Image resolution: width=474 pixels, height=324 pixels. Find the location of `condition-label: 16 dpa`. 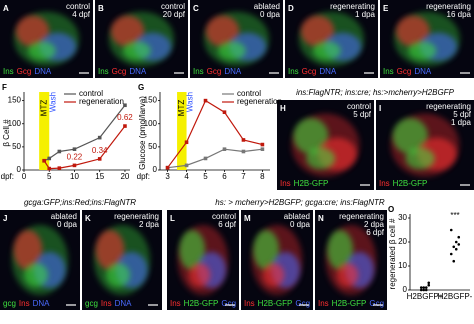

condition-label: 16 dpa is located at coordinates (459, 14).